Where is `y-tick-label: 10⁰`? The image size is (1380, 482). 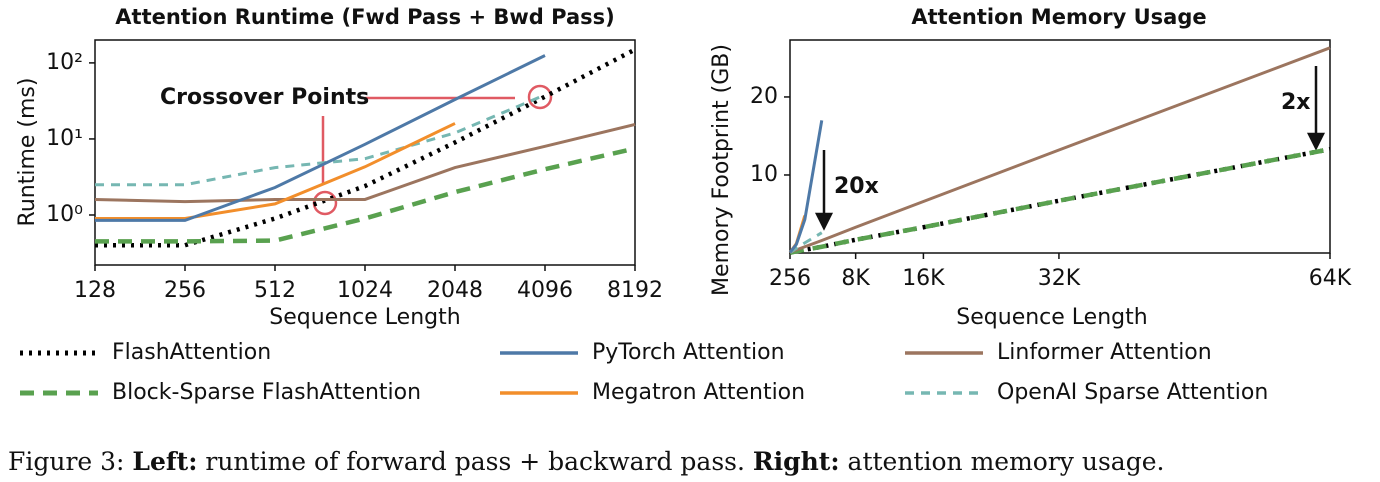 y-tick-label: 10⁰ is located at coordinates (64, 214).